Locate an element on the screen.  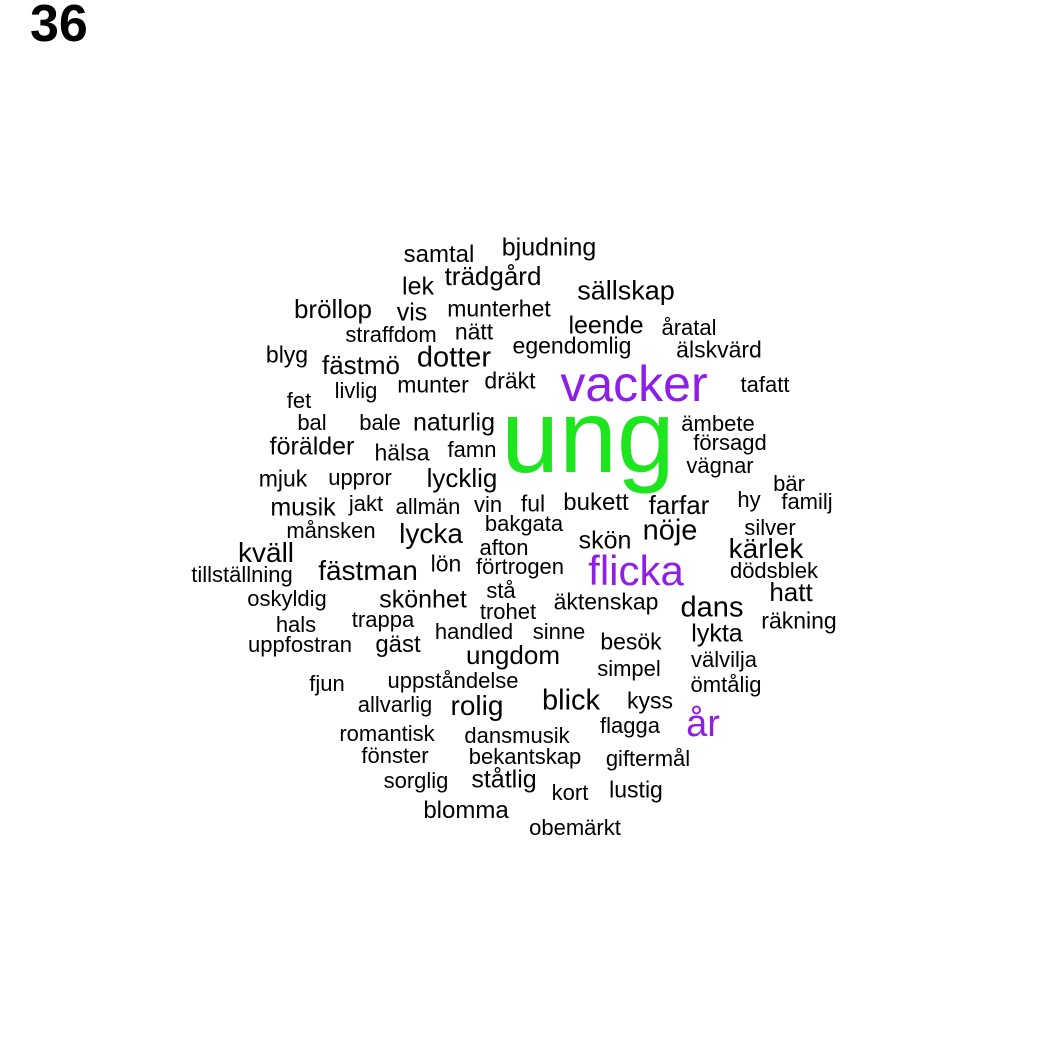
word-obemarkt: obemärkt is located at coordinates (575, 827).